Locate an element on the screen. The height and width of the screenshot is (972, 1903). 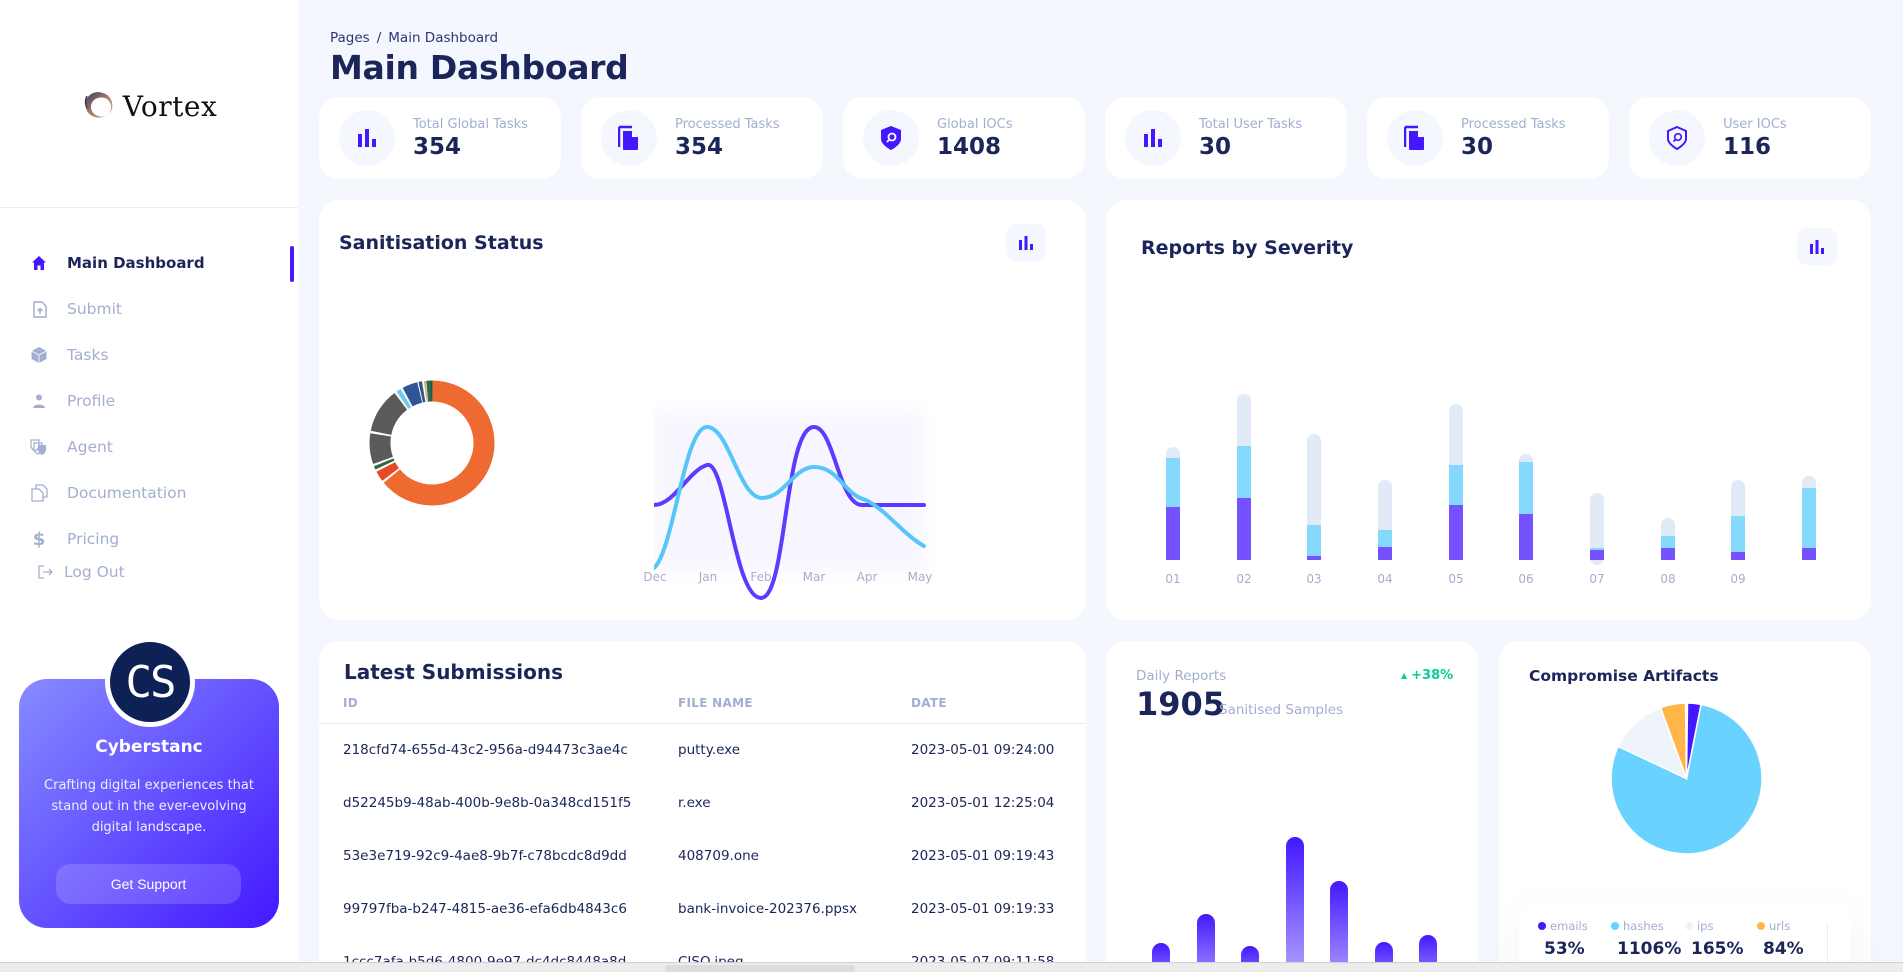
sidebar-item-profile: Profile is located at coordinates (149, 401).